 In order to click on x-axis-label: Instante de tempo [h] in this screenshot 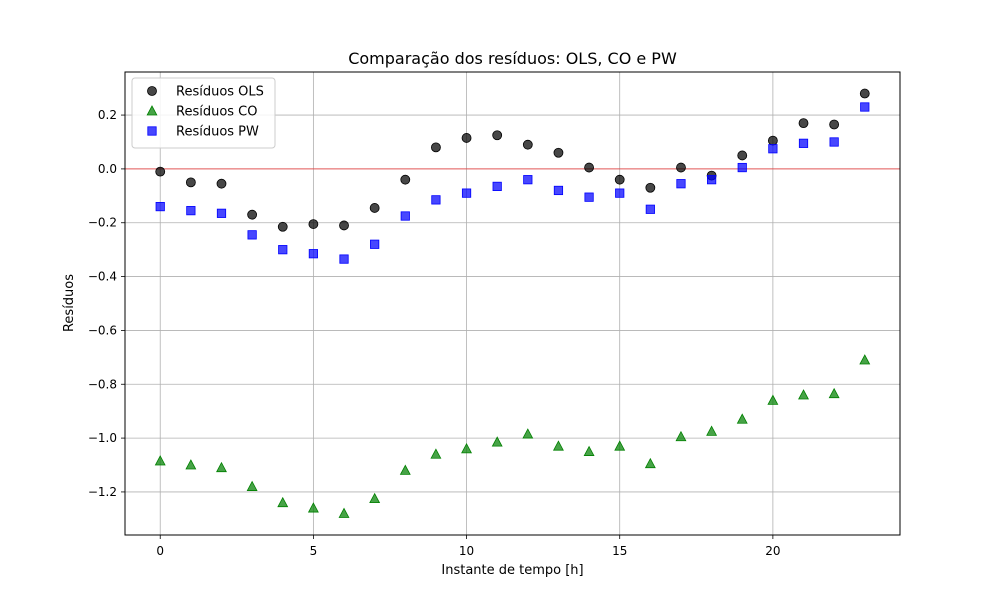, I will do `click(512, 570)`.